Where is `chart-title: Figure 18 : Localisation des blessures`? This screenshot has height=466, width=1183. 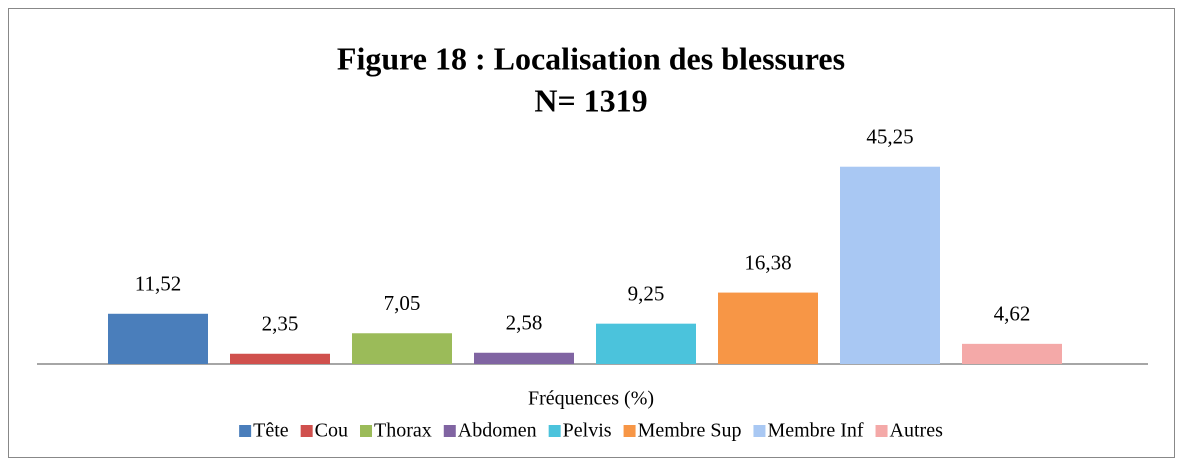 chart-title: Figure 18 : Localisation des blessures is located at coordinates (591, 58).